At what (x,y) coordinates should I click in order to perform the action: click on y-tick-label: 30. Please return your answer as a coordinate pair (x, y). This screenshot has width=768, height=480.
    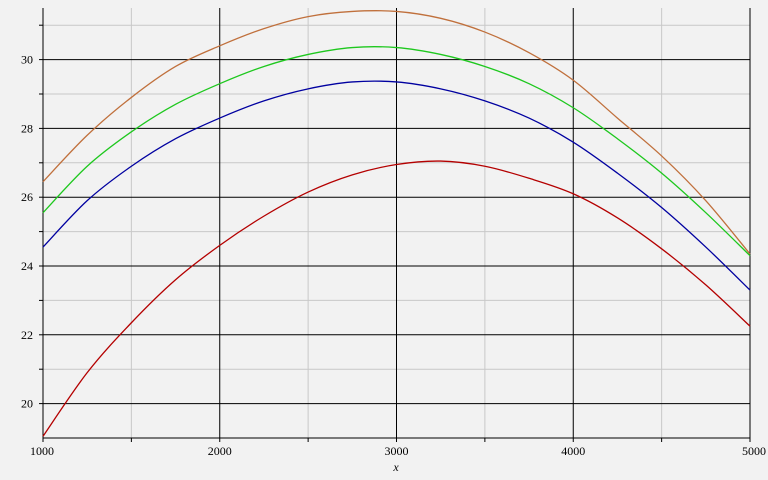
    Looking at the image, I should click on (27, 60).